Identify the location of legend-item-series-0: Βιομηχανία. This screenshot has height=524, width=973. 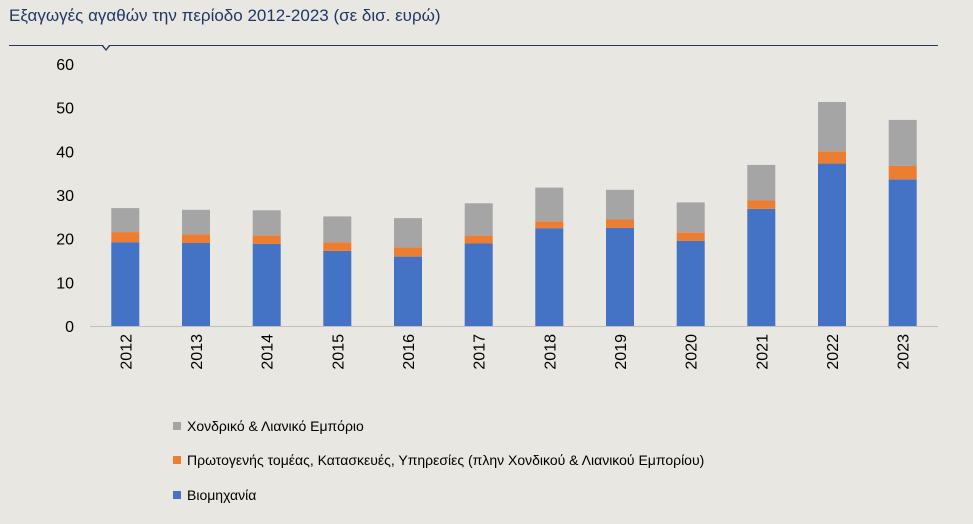
(214, 495).